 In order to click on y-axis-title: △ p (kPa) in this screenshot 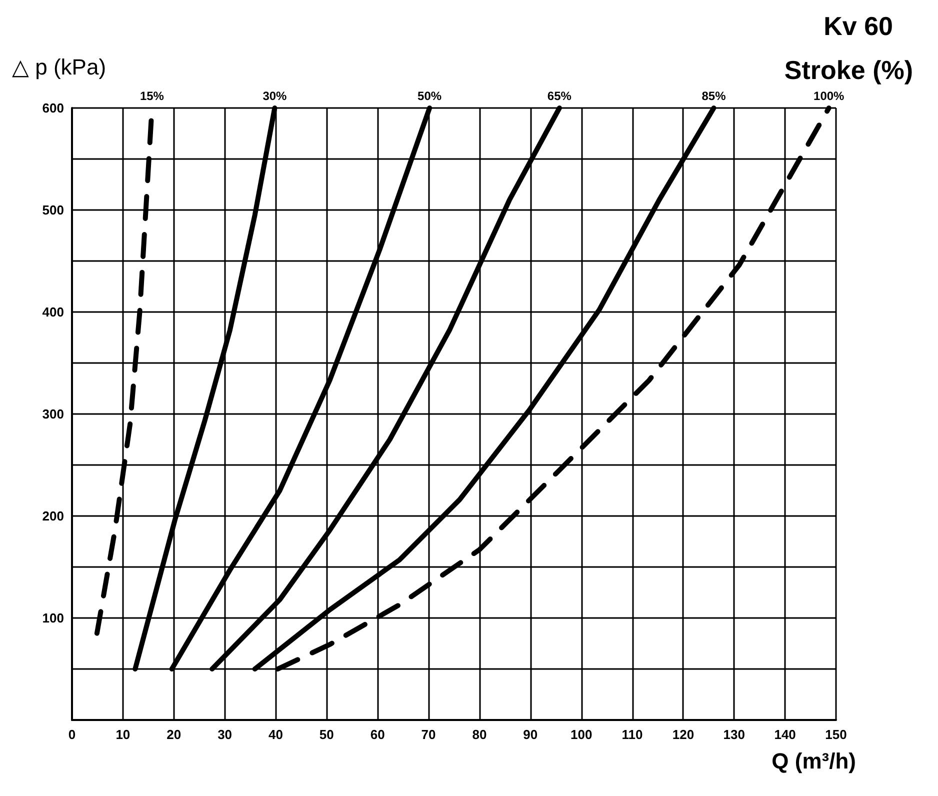, I will do `click(59, 67)`.